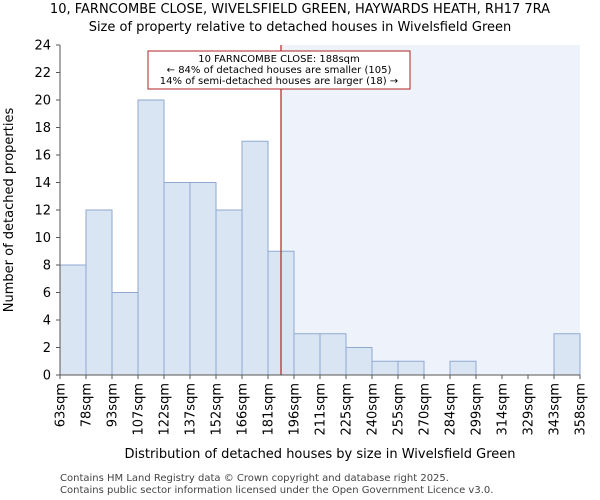 The width and height of the screenshot is (600, 500). What do you see at coordinates (529, 409) in the screenshot?
I see `x-tick-label-329sqm: 329sqm` at bounding box center [529, 409].